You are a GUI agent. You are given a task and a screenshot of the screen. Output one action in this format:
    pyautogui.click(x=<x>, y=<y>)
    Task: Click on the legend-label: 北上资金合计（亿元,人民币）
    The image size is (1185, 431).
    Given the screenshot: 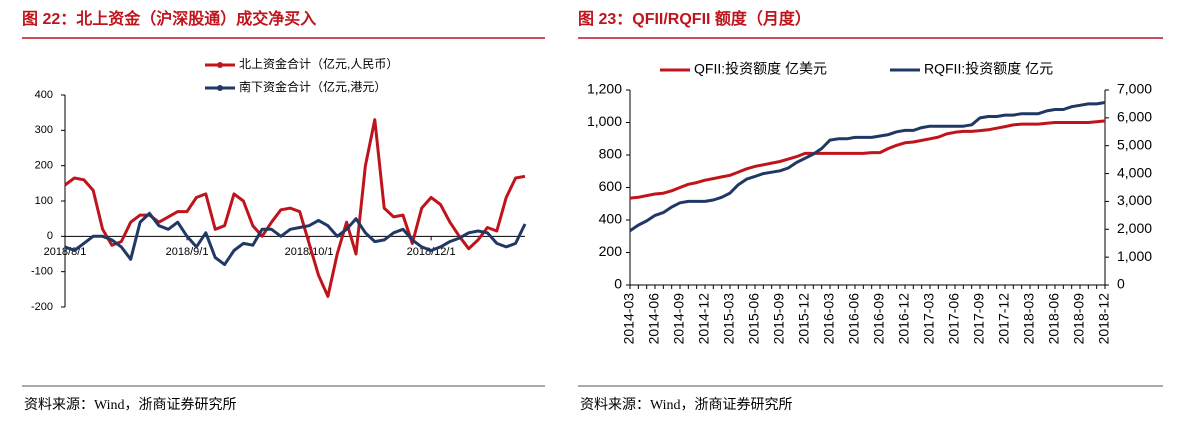 What is the action you would take?
    pyautogui.click(x=318, y=63)
    